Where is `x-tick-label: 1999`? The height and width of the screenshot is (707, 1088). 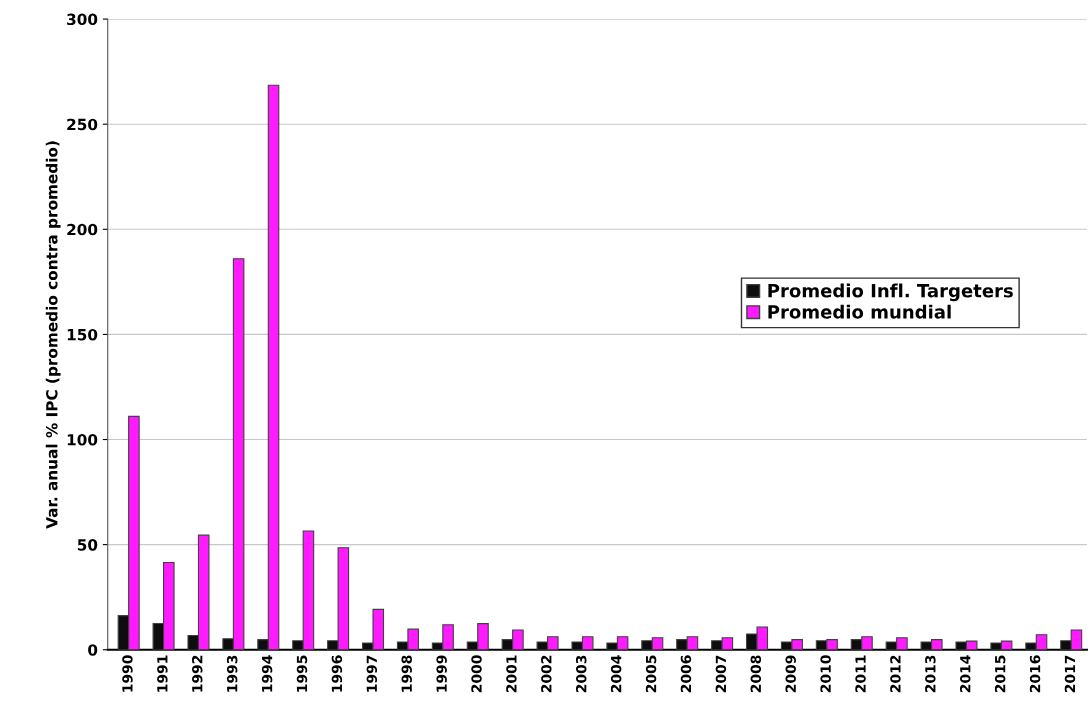
x-tick-label: 1999 is located at coordinates (441, 673).